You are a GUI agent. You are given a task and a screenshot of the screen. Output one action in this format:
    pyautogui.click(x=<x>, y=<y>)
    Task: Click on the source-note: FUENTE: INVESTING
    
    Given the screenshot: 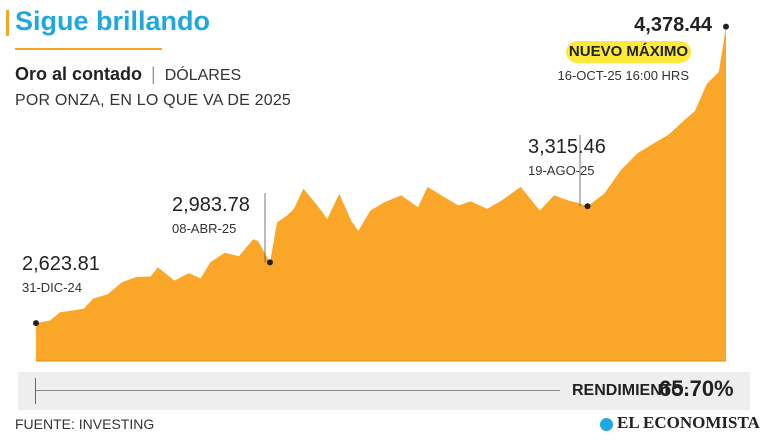 What is the action you would take?
    pyautogui.click(x=85, y=424)
    